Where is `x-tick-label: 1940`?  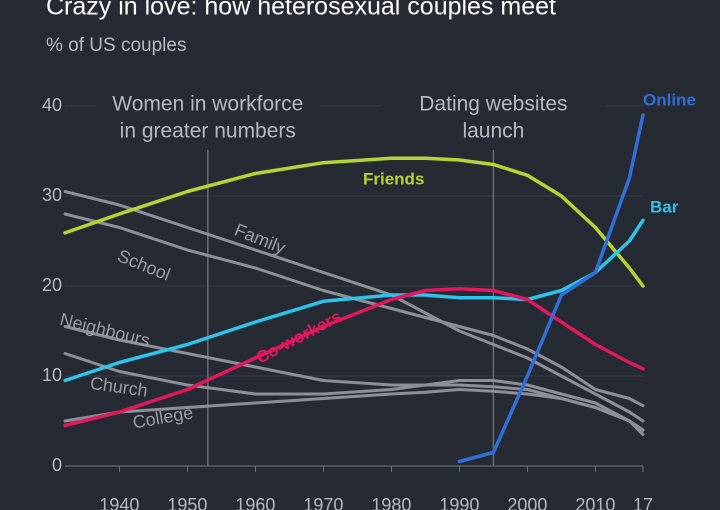 x-tick-label: 1940 is located at coordinates (119, 502).